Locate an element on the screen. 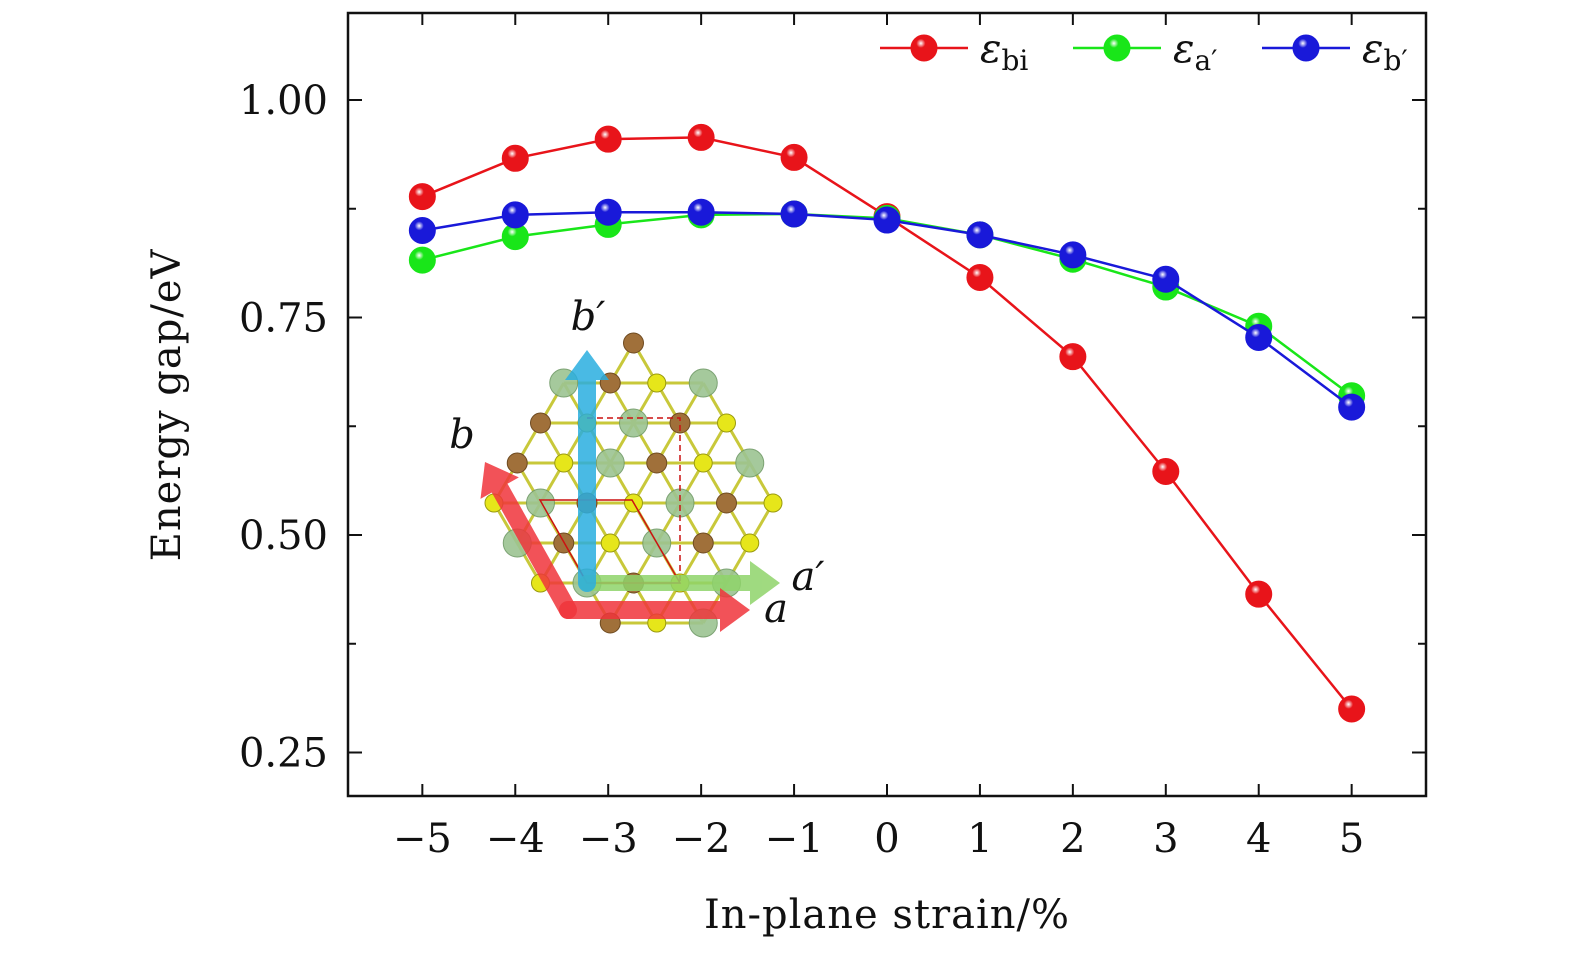 The width and height of the screenshot is (1575, 955). legend: εbi εa′ εb′ is located at coordinates (1144, 51).